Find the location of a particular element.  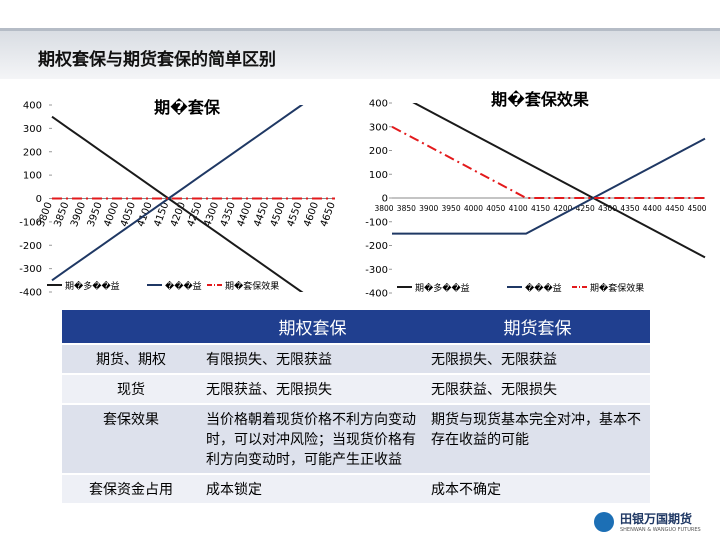

table-cell: 无限损失、无限获益 is located at coordinates (537, 359).